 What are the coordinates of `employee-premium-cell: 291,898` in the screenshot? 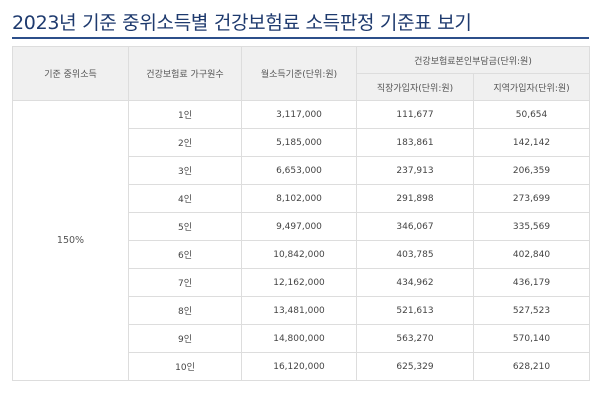 It's located at (415, 198).